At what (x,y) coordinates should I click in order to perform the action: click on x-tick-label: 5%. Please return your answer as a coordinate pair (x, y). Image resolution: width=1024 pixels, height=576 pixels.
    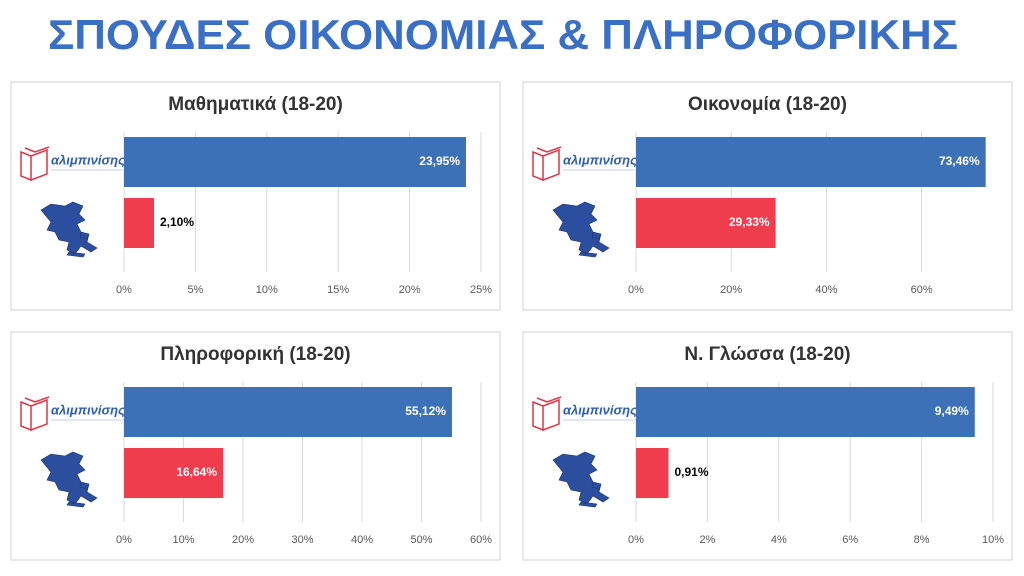
    Looking at the image, I should click on (195, 290).